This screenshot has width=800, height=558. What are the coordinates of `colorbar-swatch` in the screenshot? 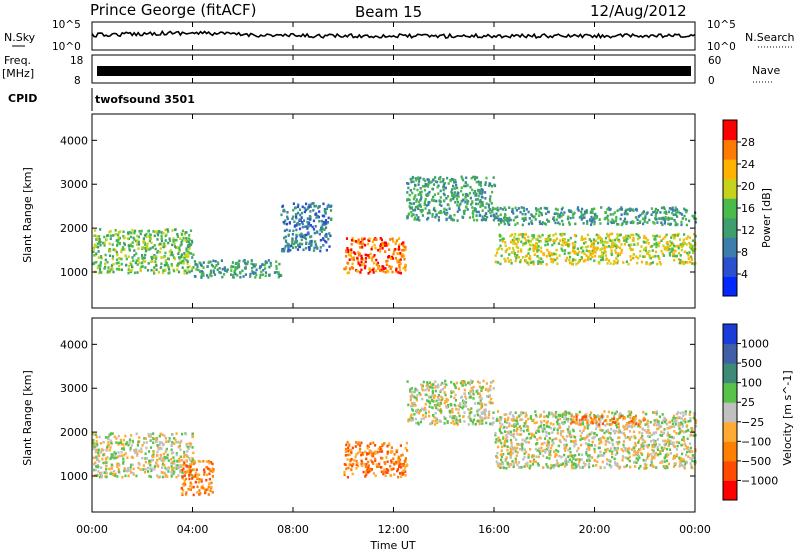 It's located at (730, 490).